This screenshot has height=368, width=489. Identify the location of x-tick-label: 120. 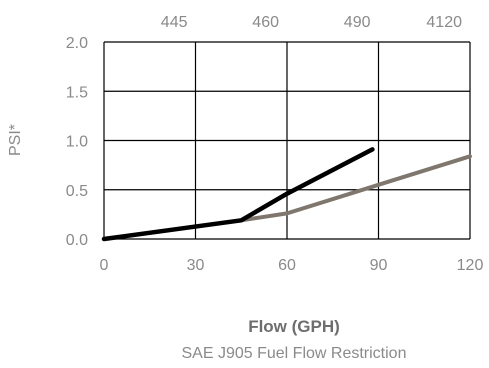
(470, 265).